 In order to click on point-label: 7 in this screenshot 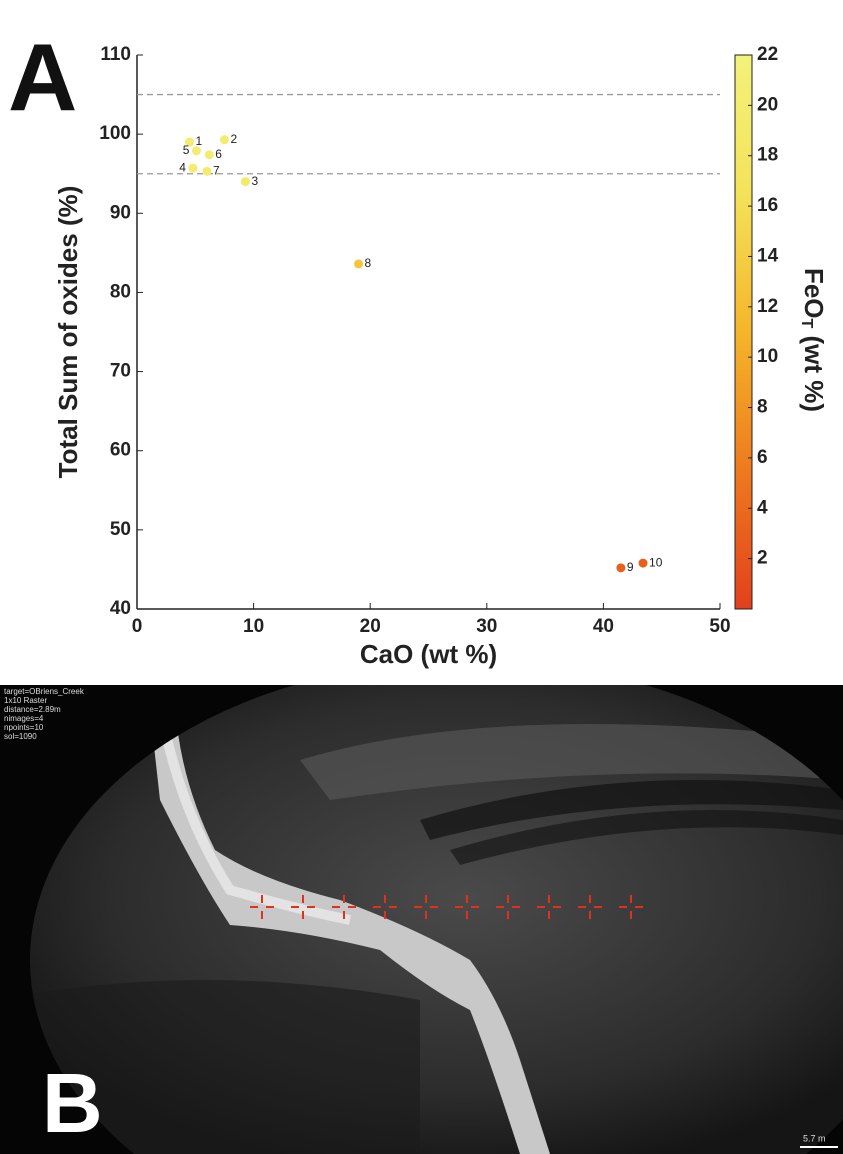, I will do `click(216, 171)`.